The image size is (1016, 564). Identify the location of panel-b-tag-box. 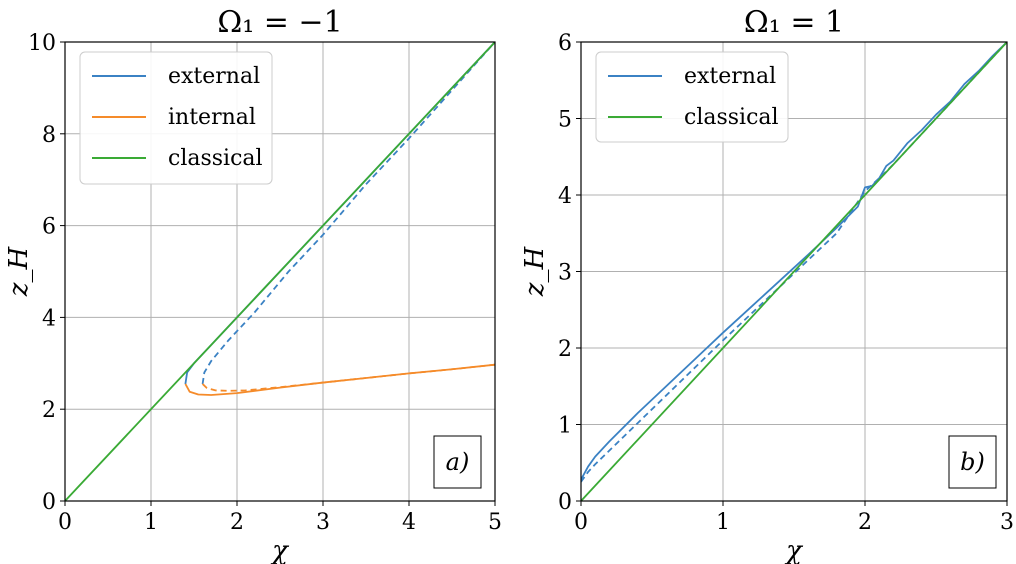
(972, 462).